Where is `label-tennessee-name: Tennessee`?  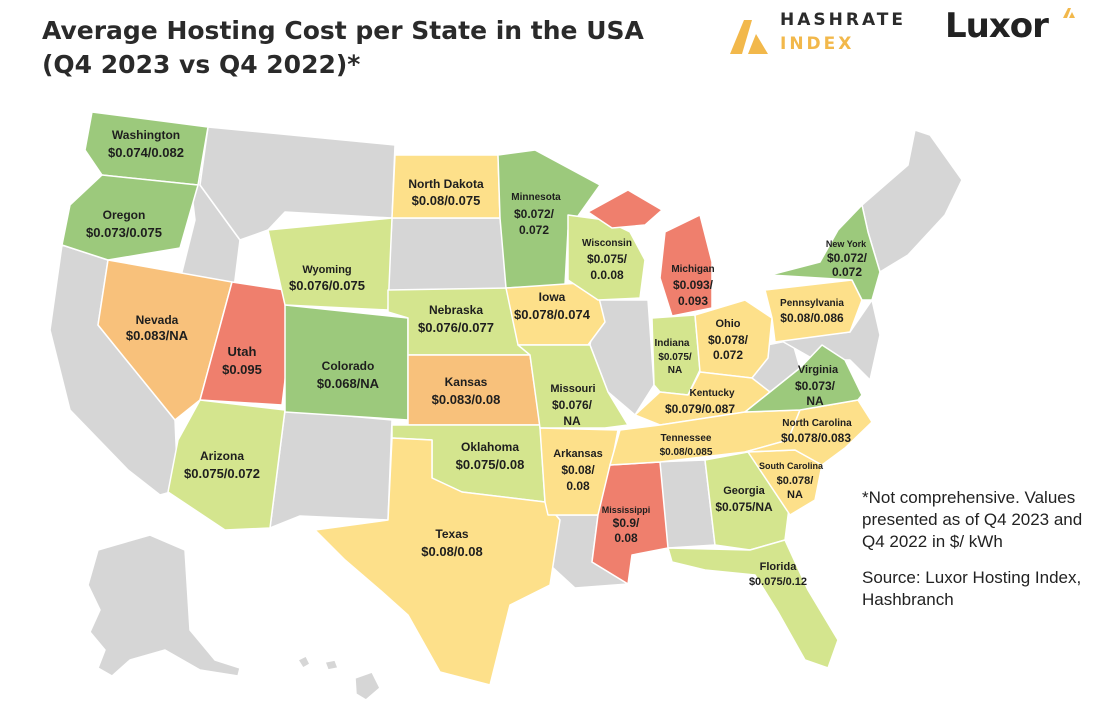 label-tennessee-name: Tennessee is located at coordinates (686, 438).